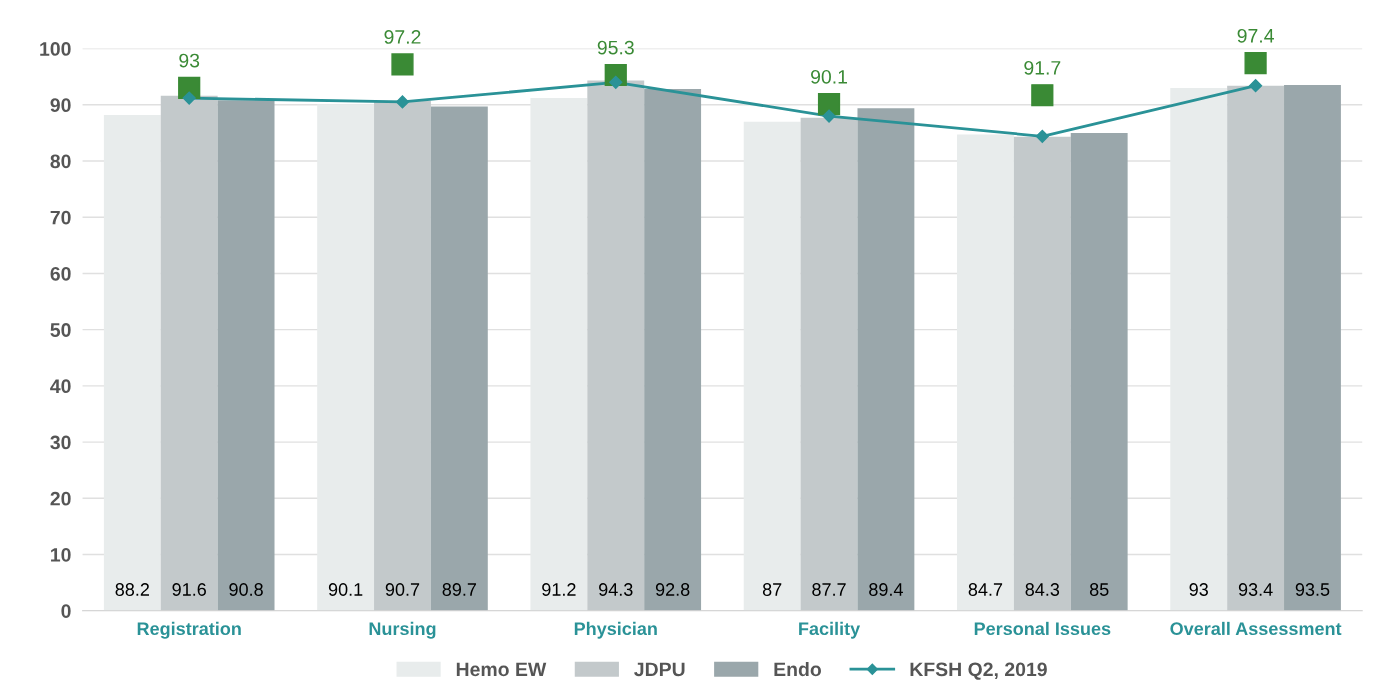 Image resolution: width=1376 pixels, height=694 pixels. Describe the element at coordinates (189, 630) in the screenshot. I see `x-tick-label: Registration` at that location.